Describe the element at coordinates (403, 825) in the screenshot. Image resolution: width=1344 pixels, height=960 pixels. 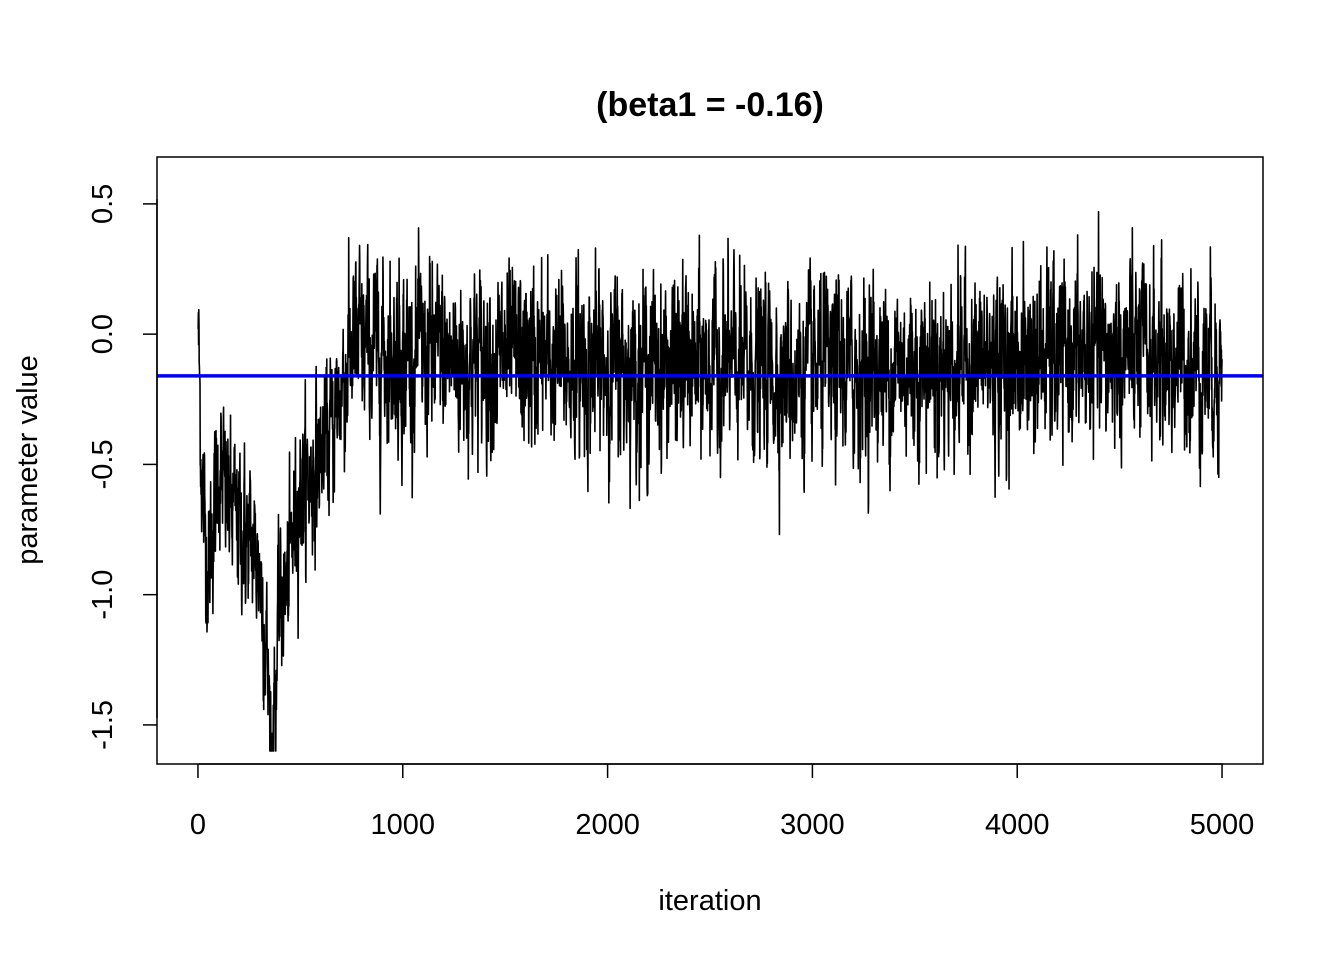
I see `x-tick-label: 1000` at that location.